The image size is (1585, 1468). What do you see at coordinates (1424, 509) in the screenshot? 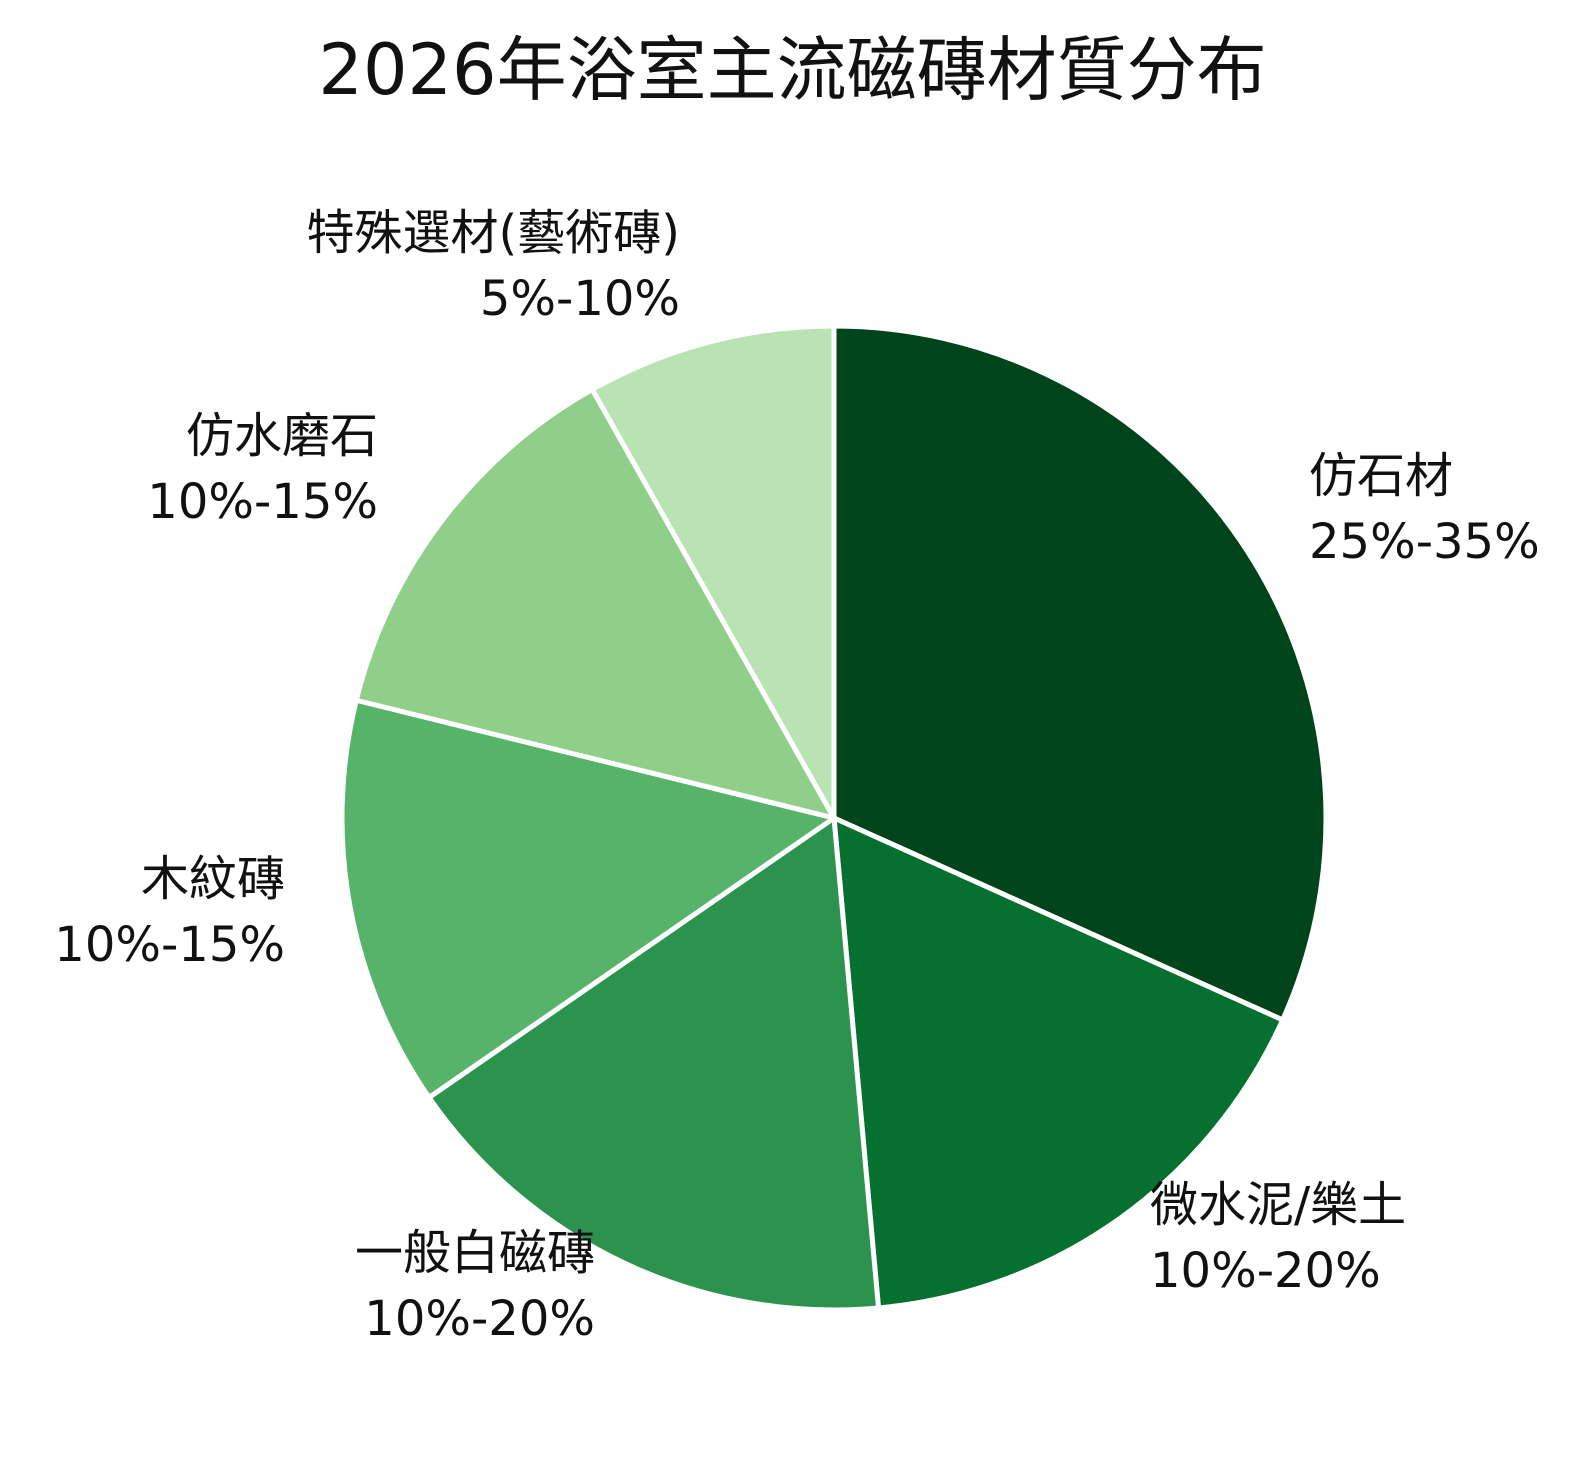
I see `slice-label-stone: 仿石材 25%-35%` at bounding box center [1424, 509].